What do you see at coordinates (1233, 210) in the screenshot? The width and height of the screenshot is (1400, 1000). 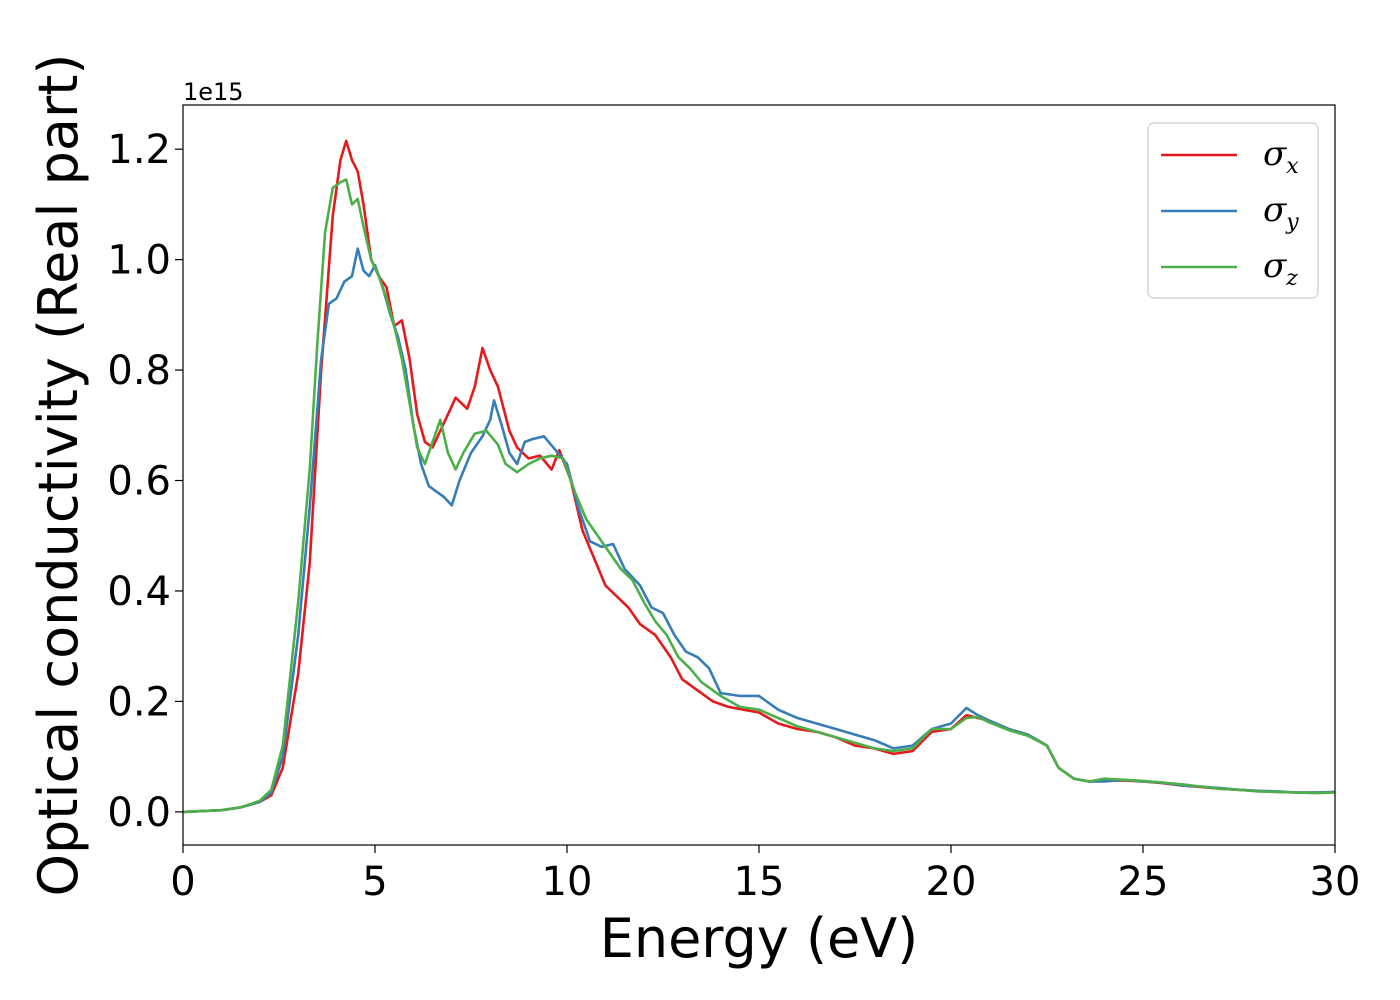 I see `legend: σx σy σz` at bounding box center [1233, 210].